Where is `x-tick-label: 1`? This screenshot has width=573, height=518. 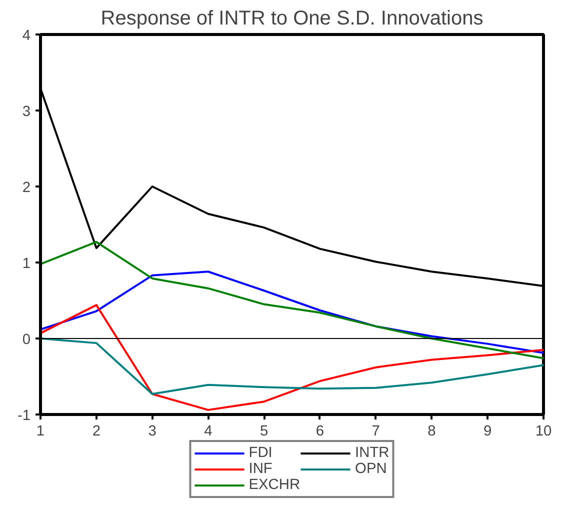
x-tick-label: 1 is located at coordinates (40, 432).